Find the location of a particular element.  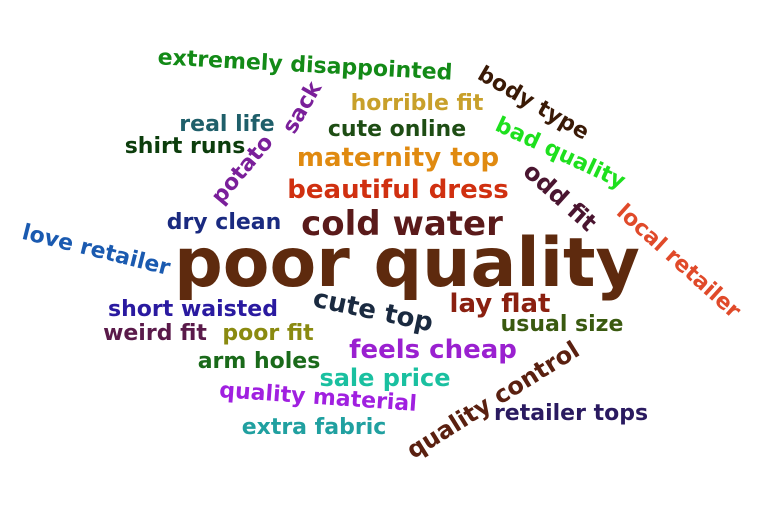

word-usual-size: usual size is located at coordinates (562, 324).